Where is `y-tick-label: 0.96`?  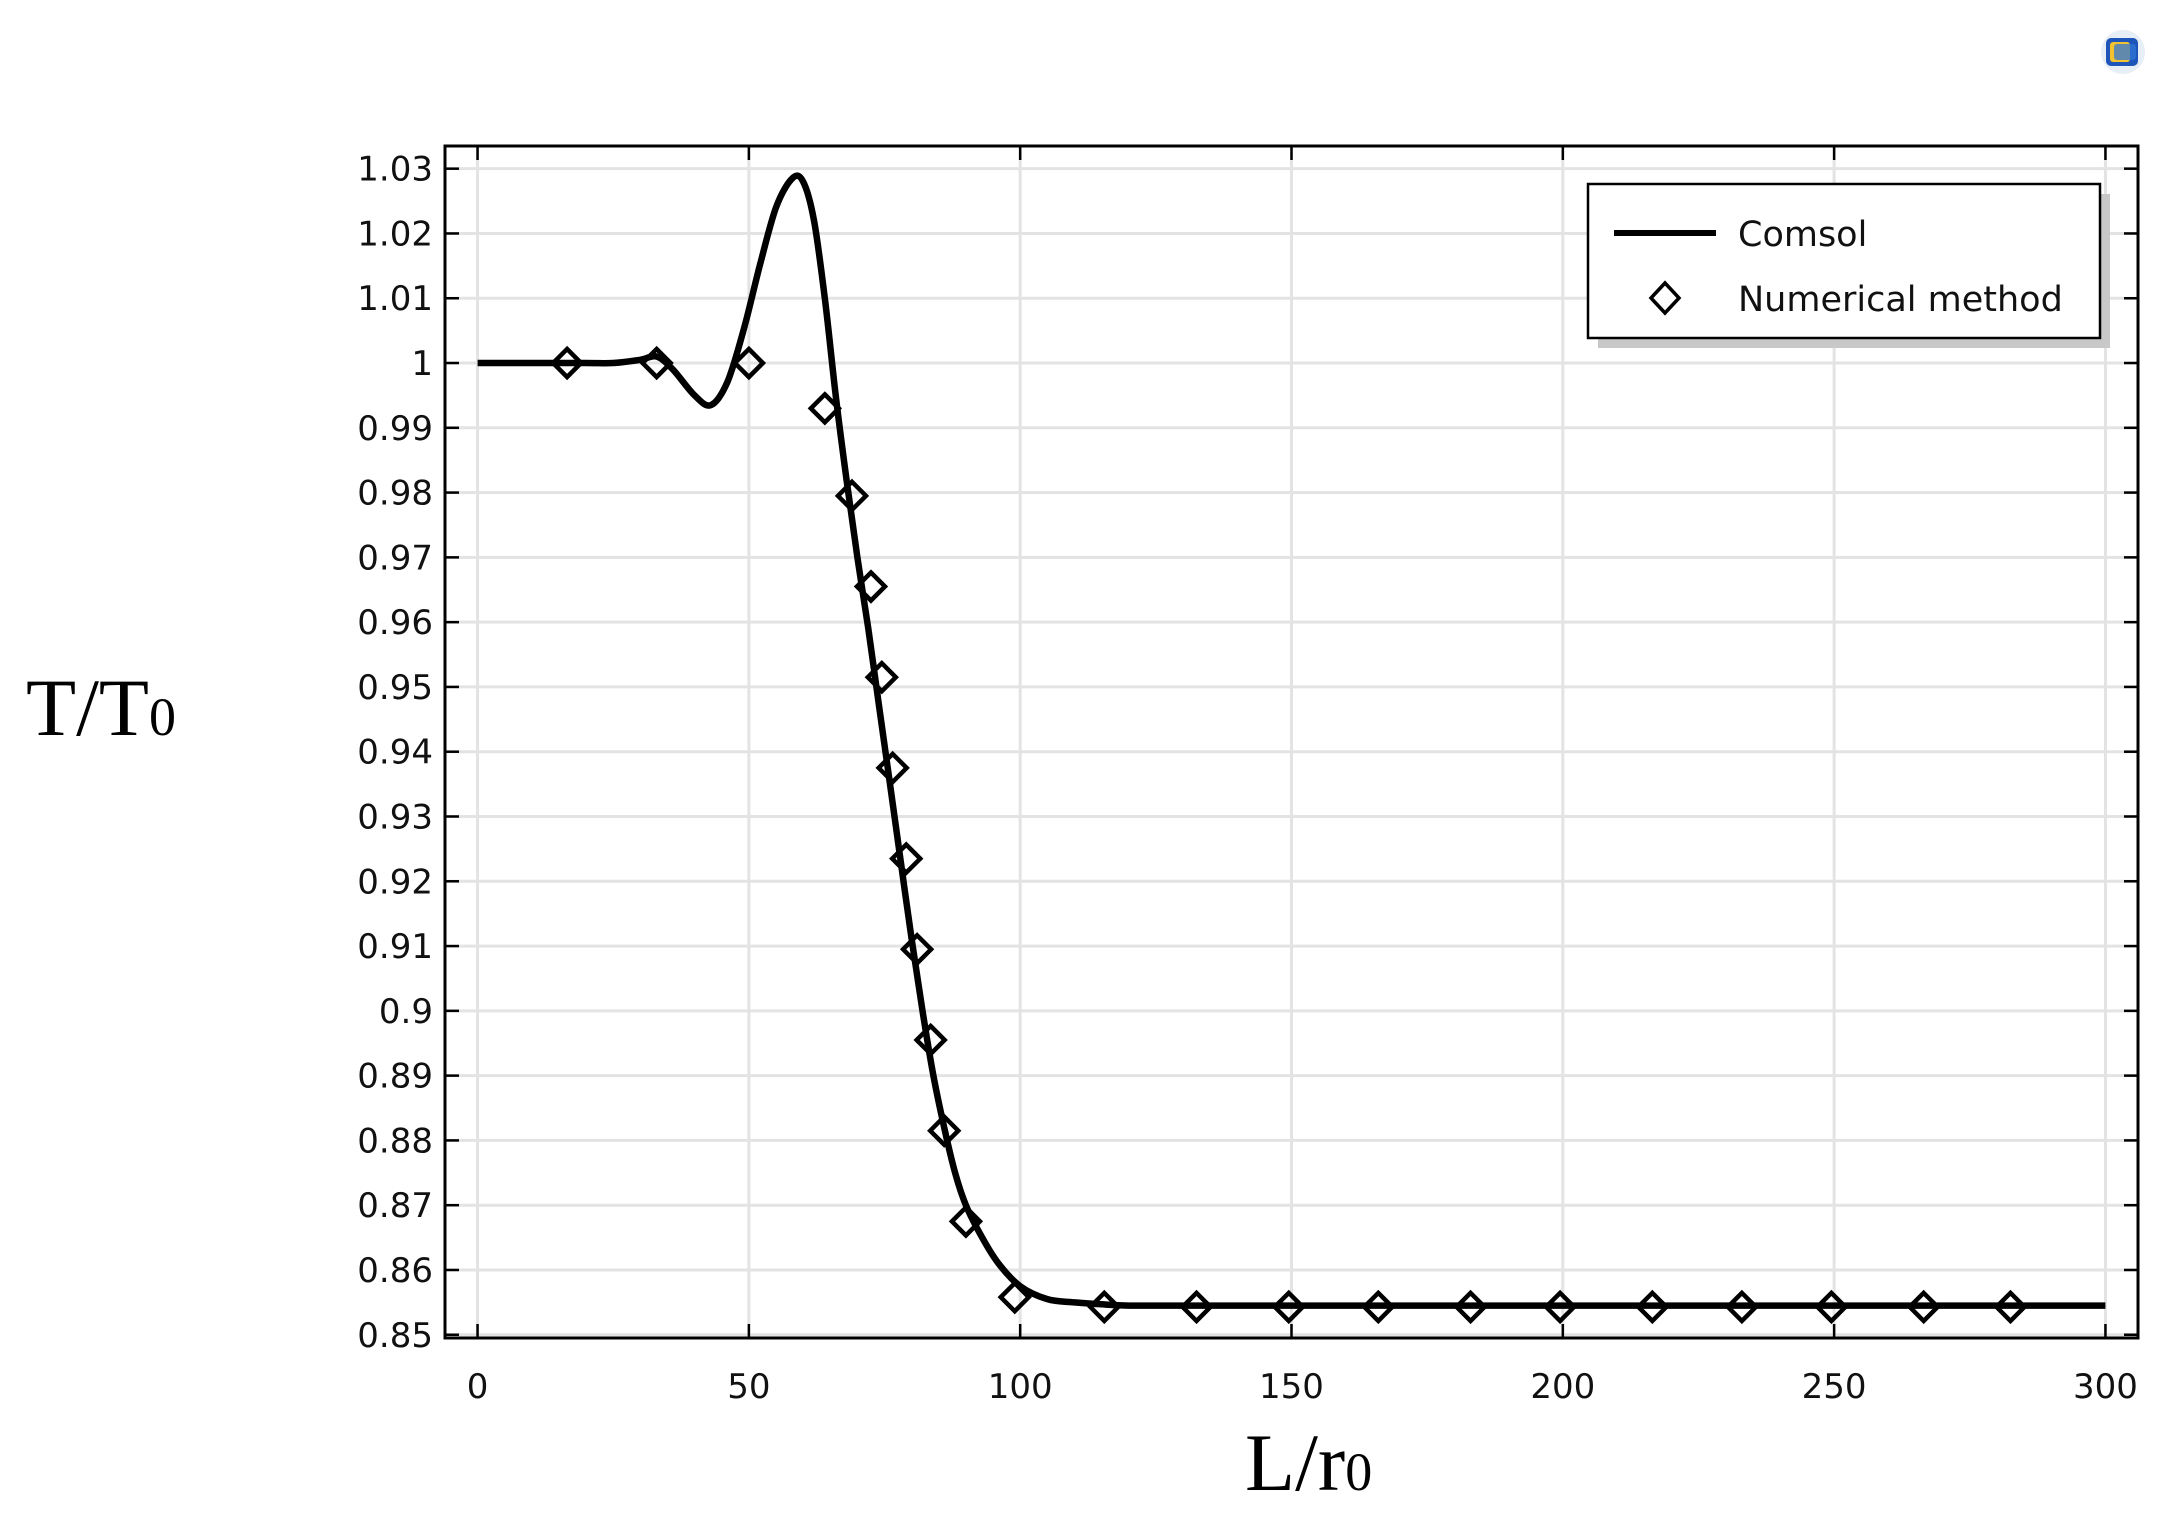 y-tick-label: 0.96 is located at coordinates (395, 623).